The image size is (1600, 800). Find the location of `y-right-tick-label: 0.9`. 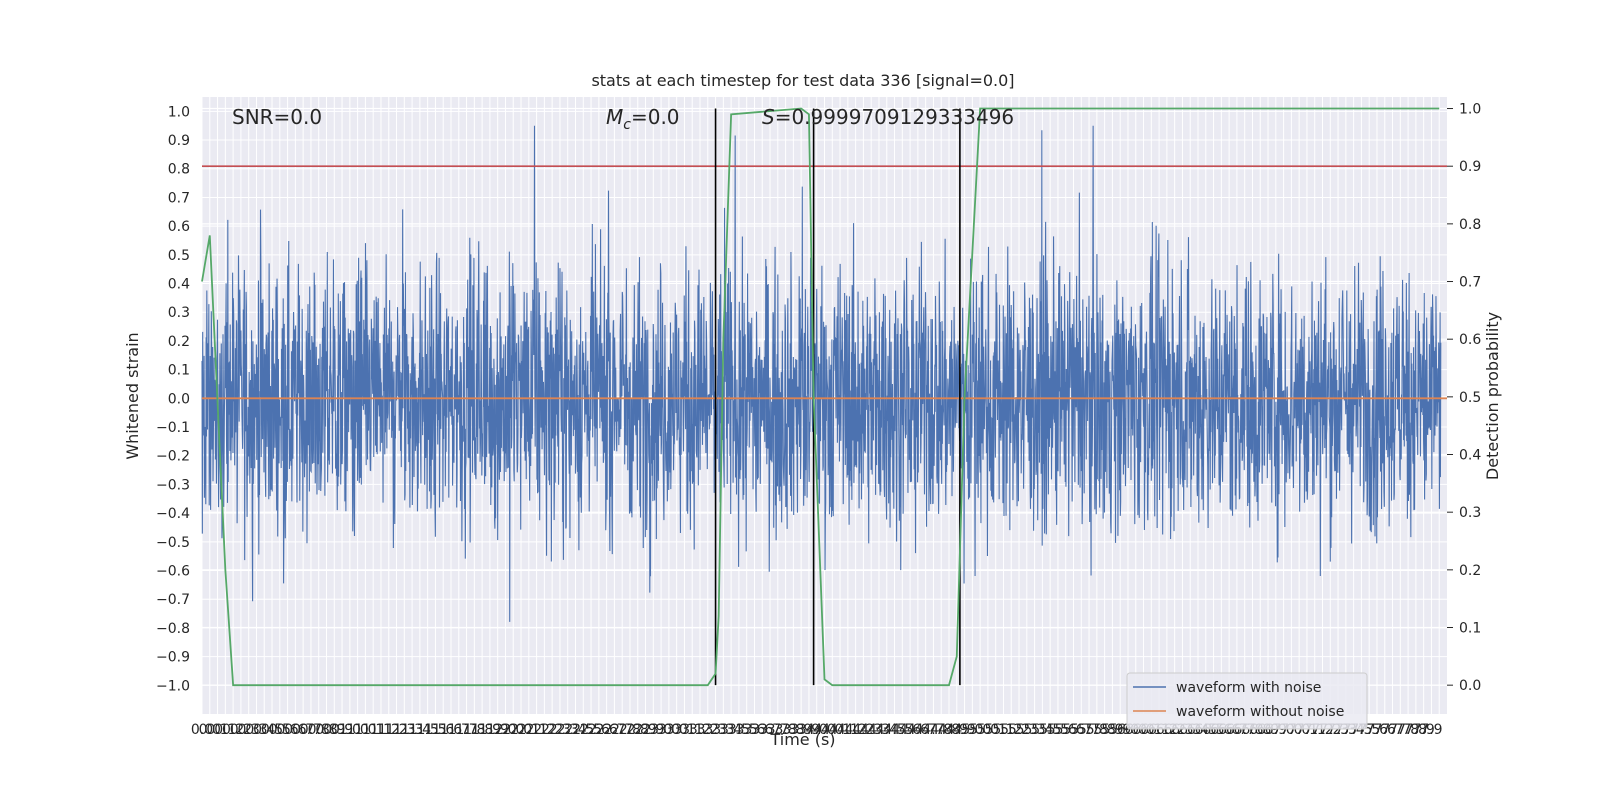

y-right-tick-label: 0.9 is located at coordinates (1470, 167).